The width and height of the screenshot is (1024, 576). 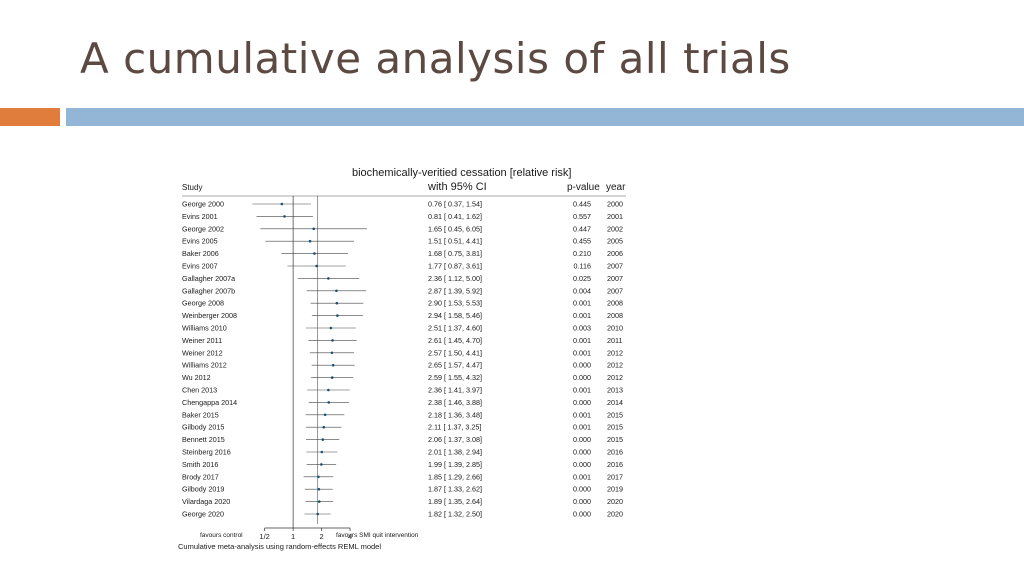 What do you see at coordinates (455, 204) in the screenshot?
I see `effect-ci-text: 0.76 [ 0.37, 1.54]` at bounding box center [455, 204].